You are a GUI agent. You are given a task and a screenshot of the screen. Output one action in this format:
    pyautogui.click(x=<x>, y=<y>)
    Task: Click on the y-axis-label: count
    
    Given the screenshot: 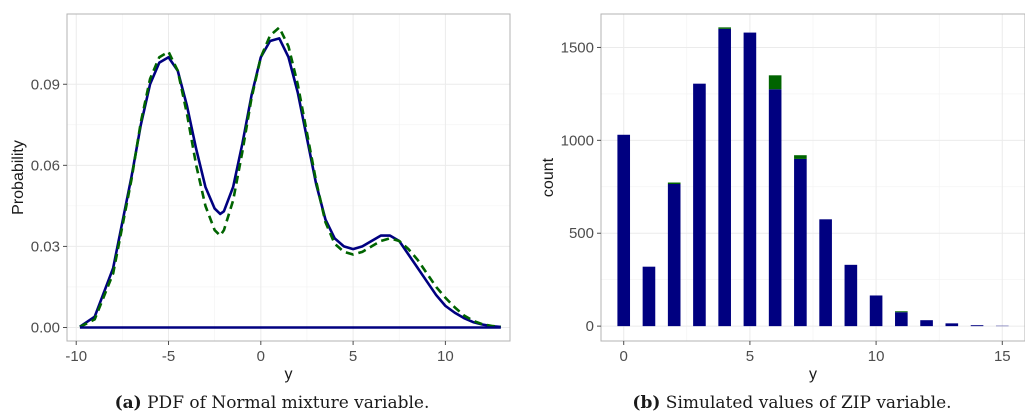 What is the action you would take?
    pyautogui.click(x=548, y=177)
    